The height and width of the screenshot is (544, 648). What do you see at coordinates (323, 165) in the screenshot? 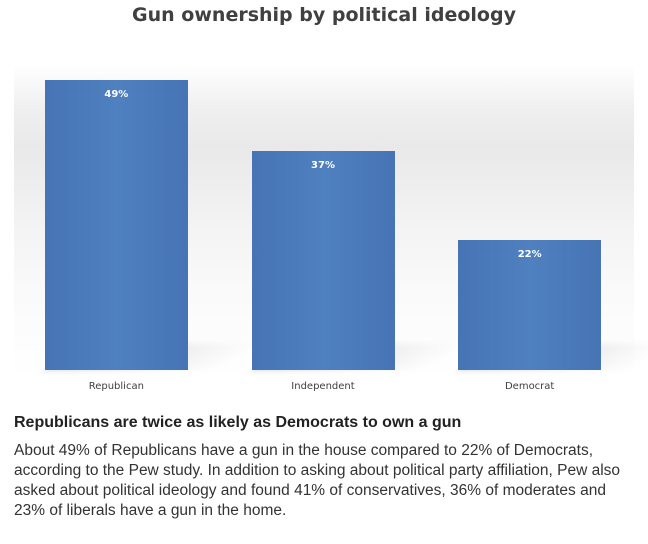
I see `data-label-independent: 37%` at bounding box center [323, 165].